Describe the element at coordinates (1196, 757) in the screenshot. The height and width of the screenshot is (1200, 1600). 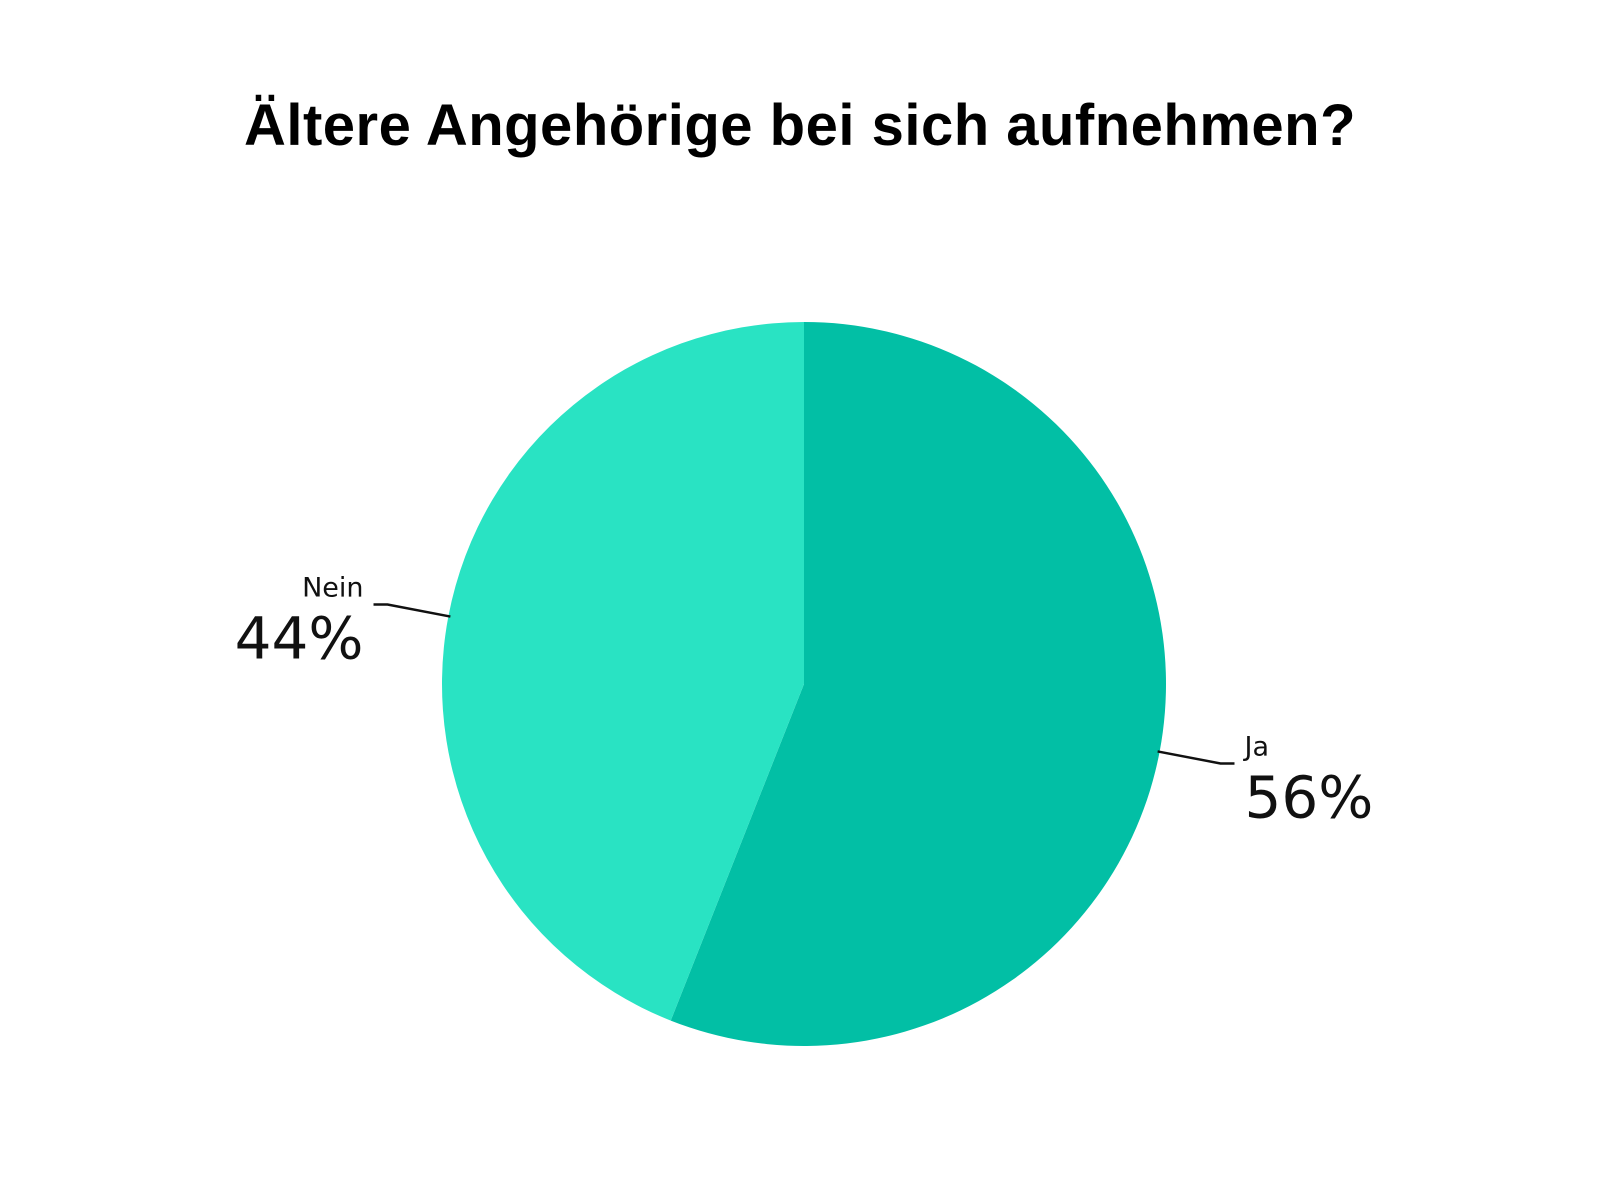
I see `leader-line-ja` at that location.